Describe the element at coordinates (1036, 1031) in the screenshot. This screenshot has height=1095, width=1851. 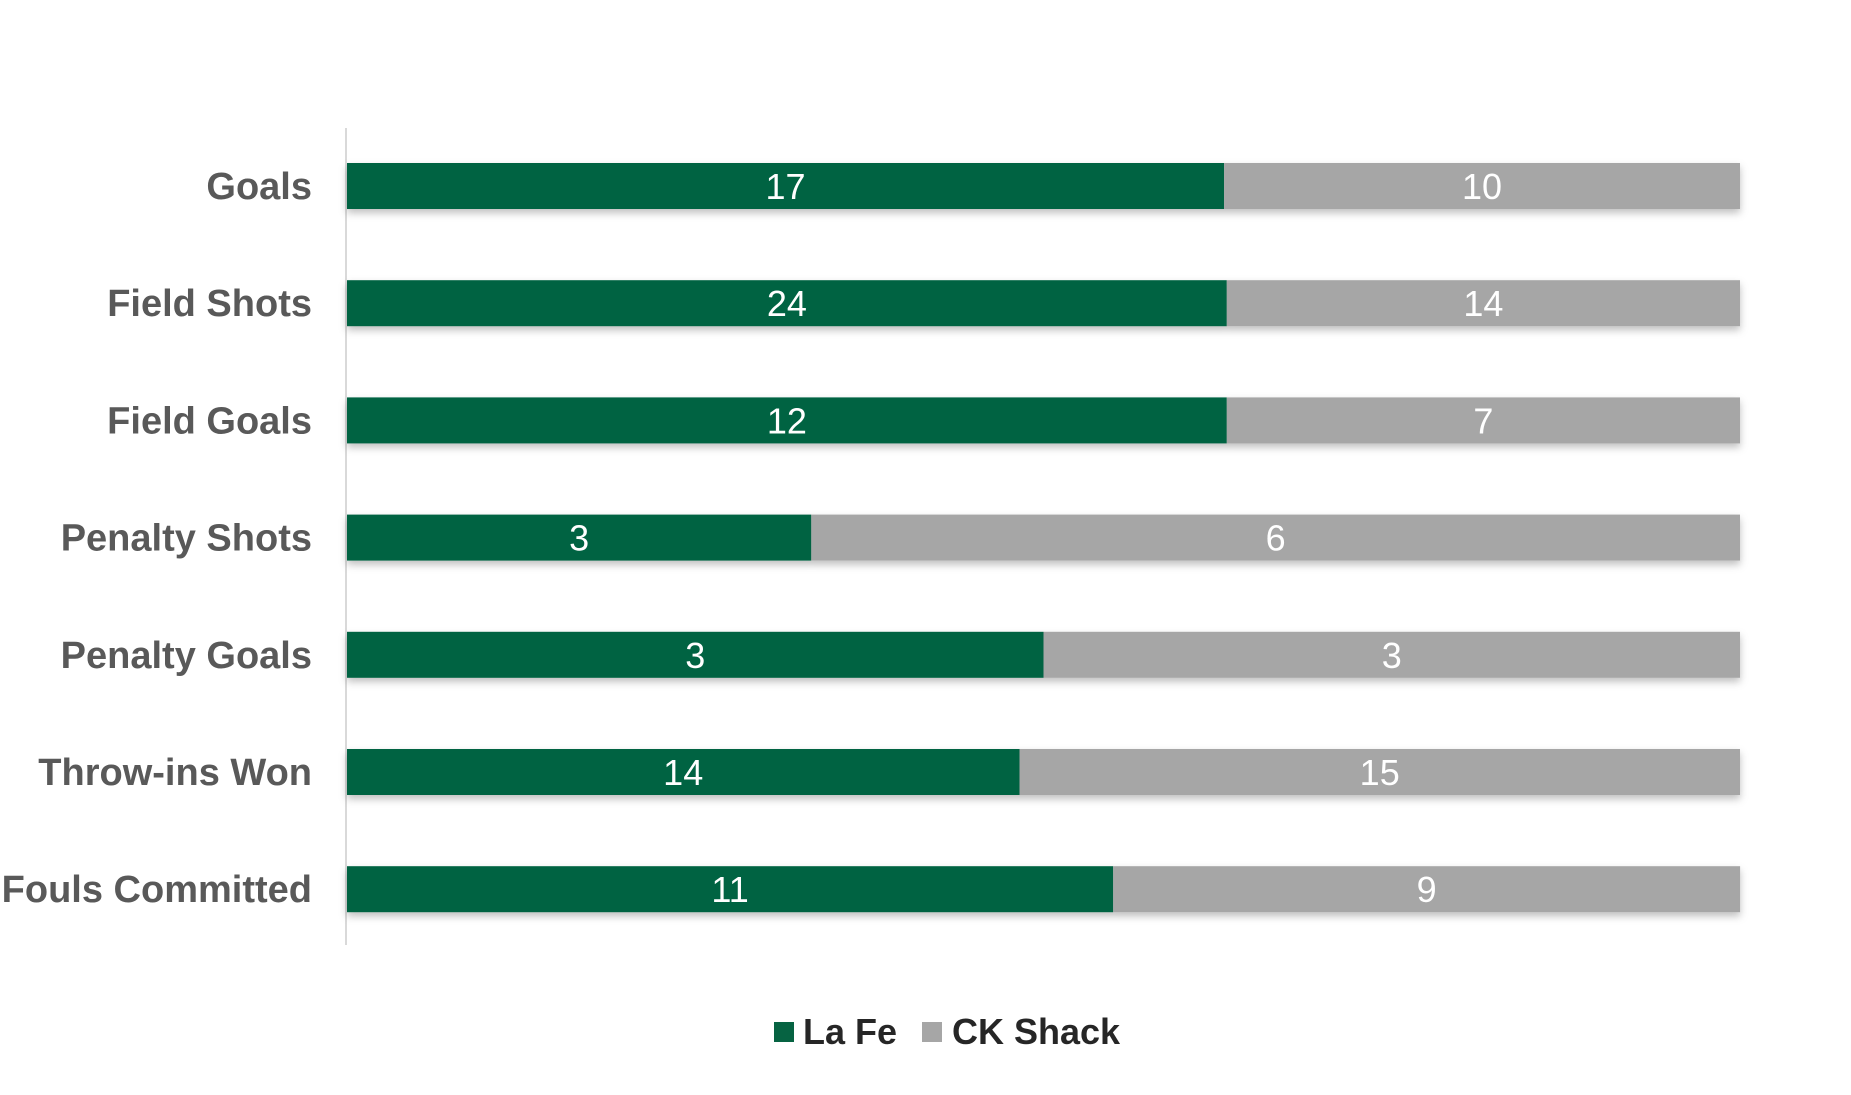
I see `legend-label-ck-shack: CK Shack` at that location.